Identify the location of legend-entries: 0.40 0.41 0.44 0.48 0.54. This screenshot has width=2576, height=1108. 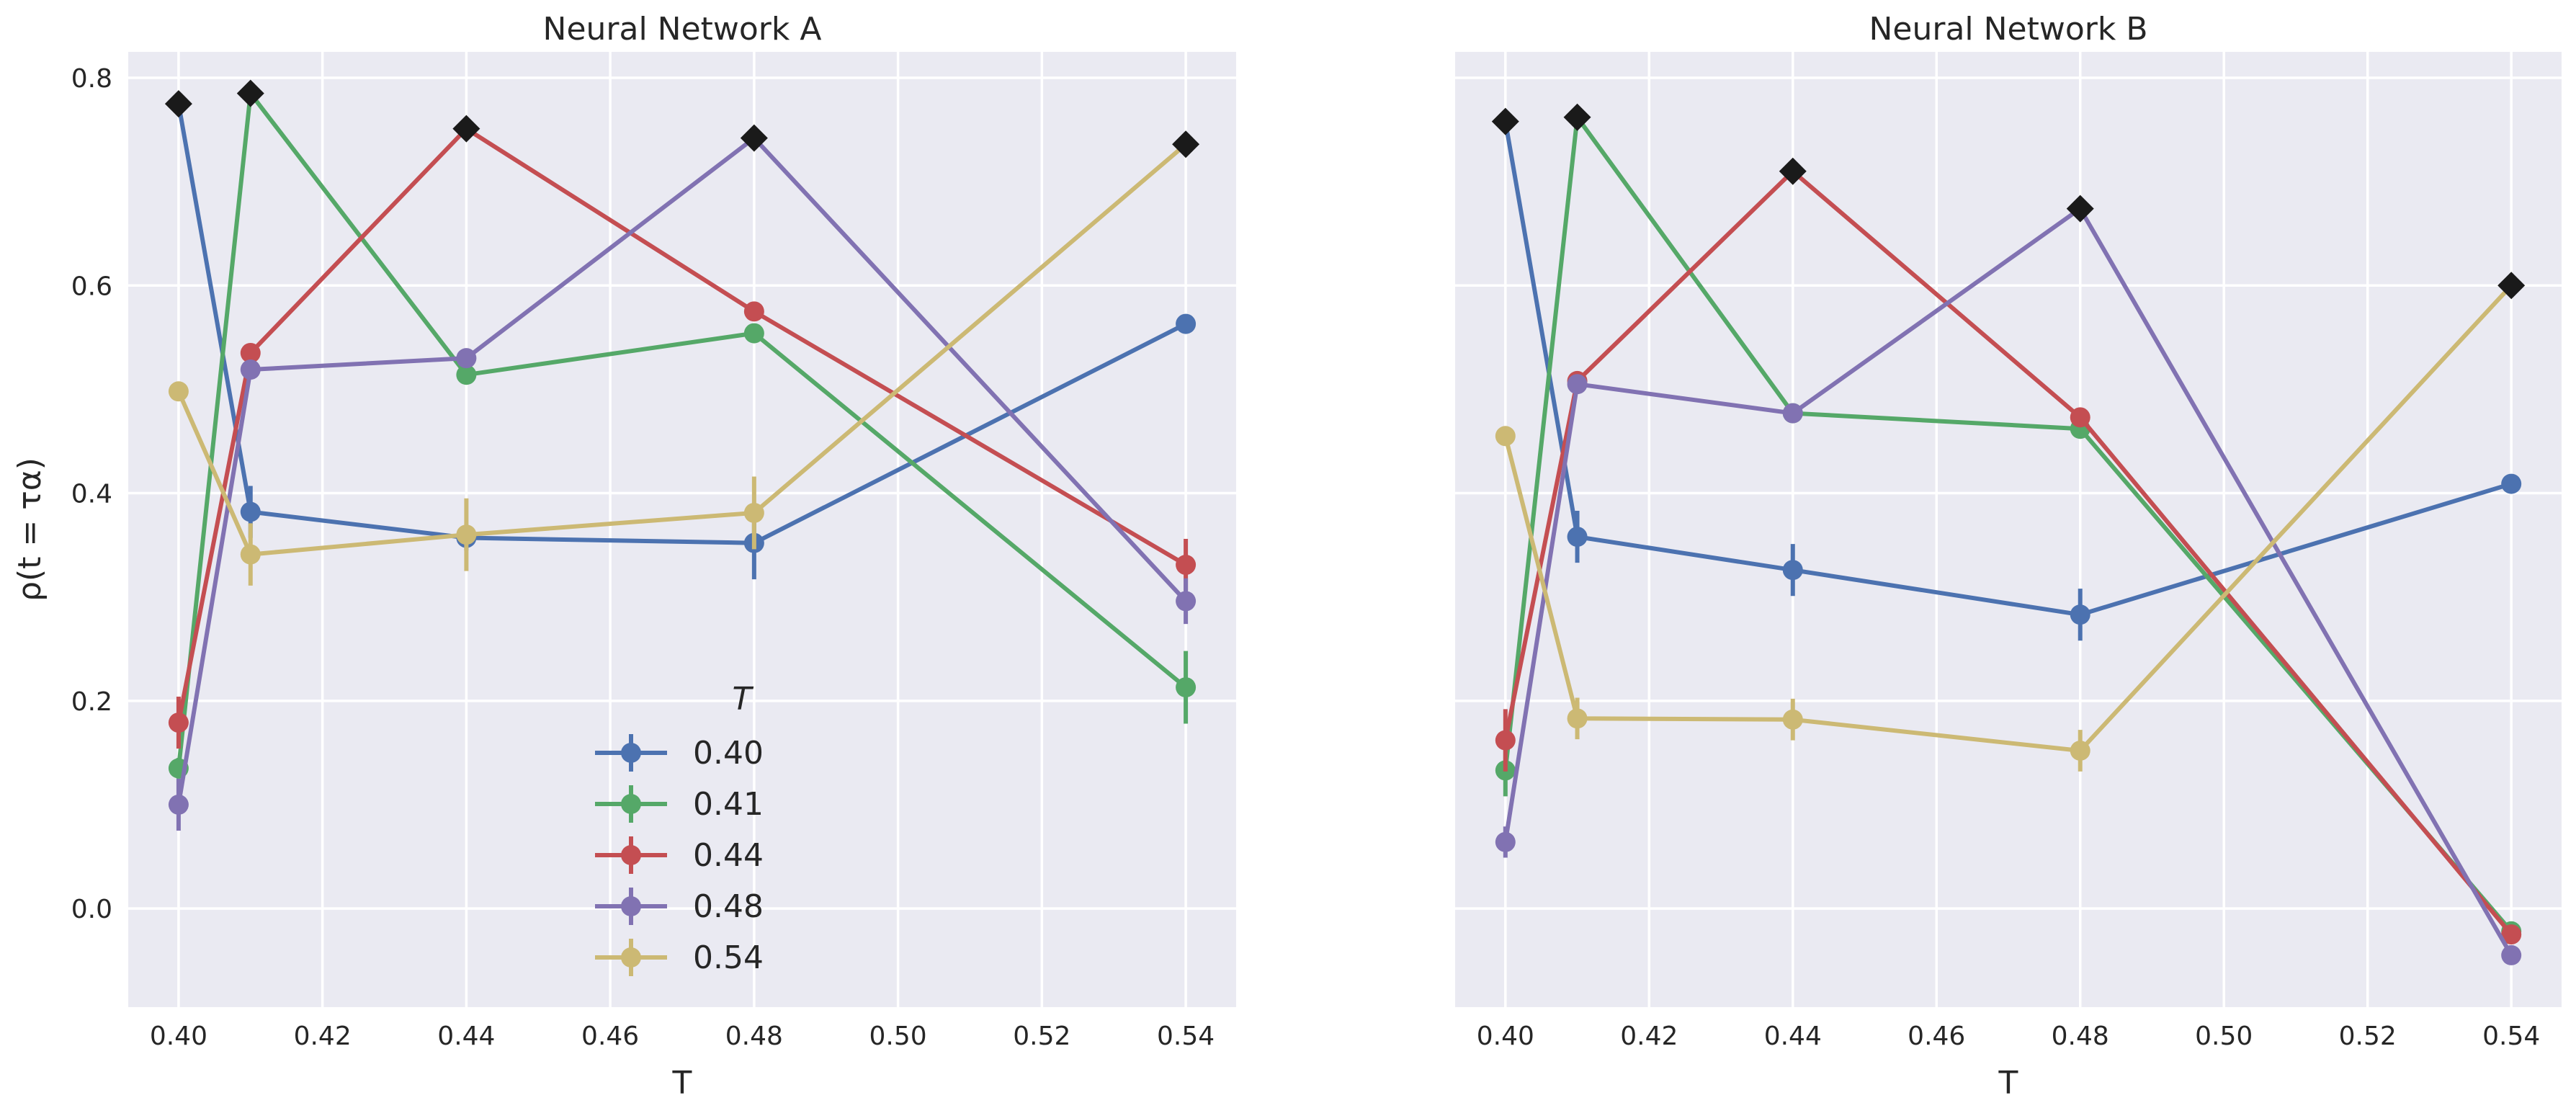
(679, 855).